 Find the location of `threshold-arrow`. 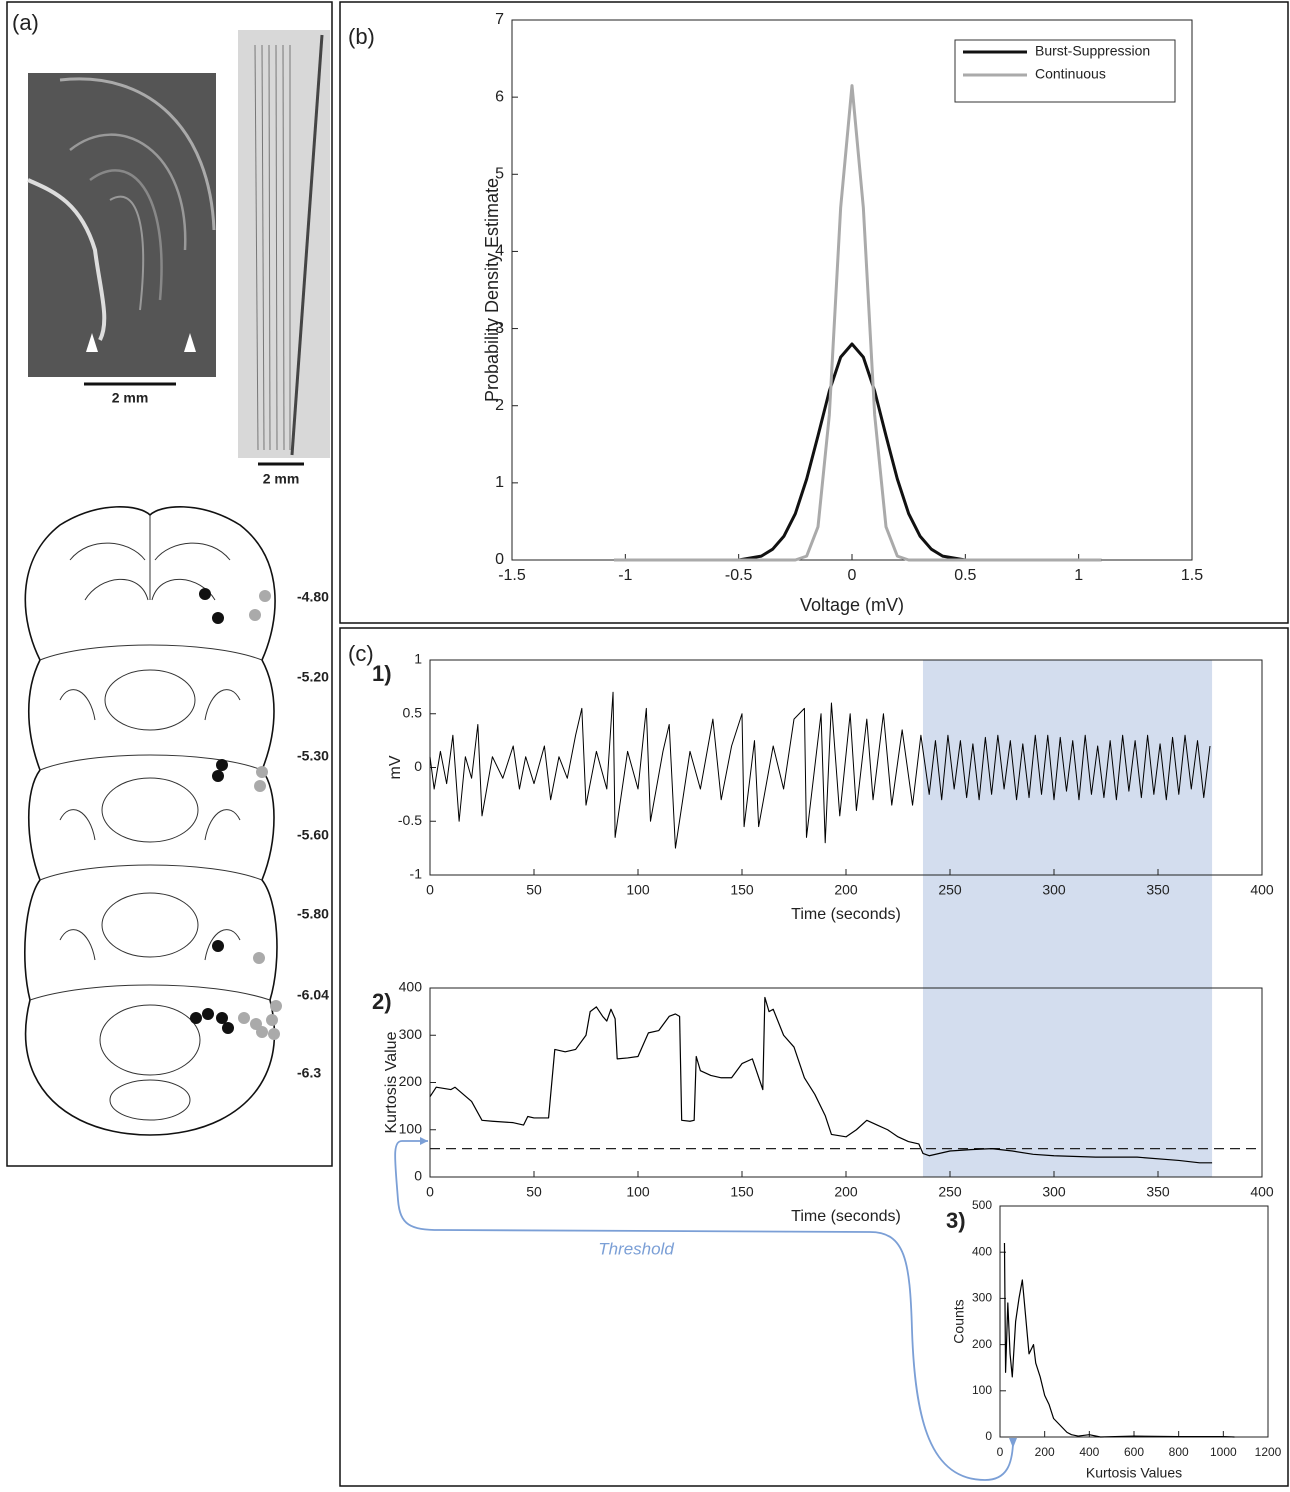

threshold-arrow is located at coordinates (704, 1310).